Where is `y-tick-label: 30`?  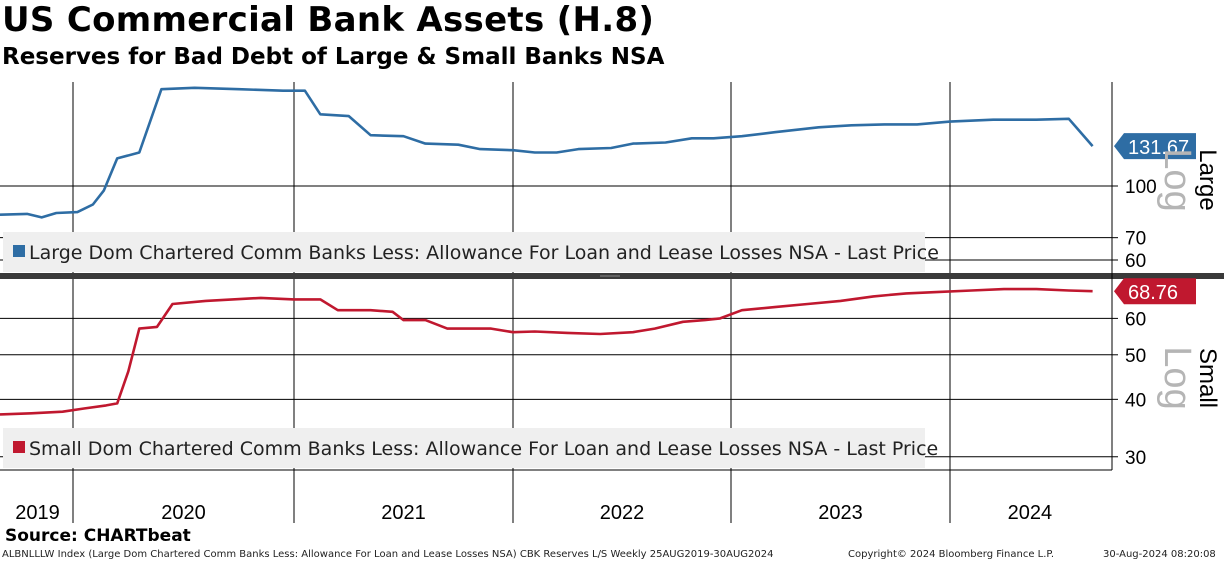
y-tick-label: 30 is located at coordinates (1135, 458).